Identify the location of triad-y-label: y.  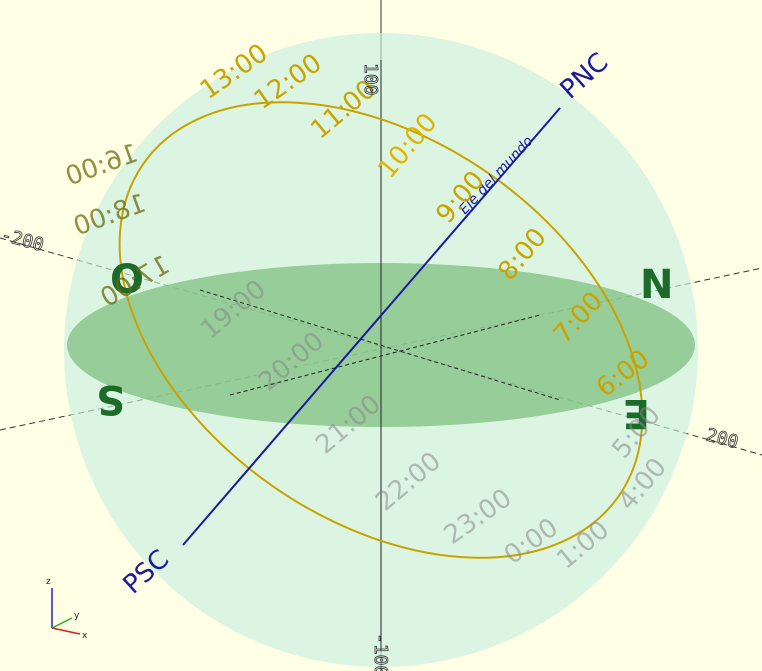
(77, 616).